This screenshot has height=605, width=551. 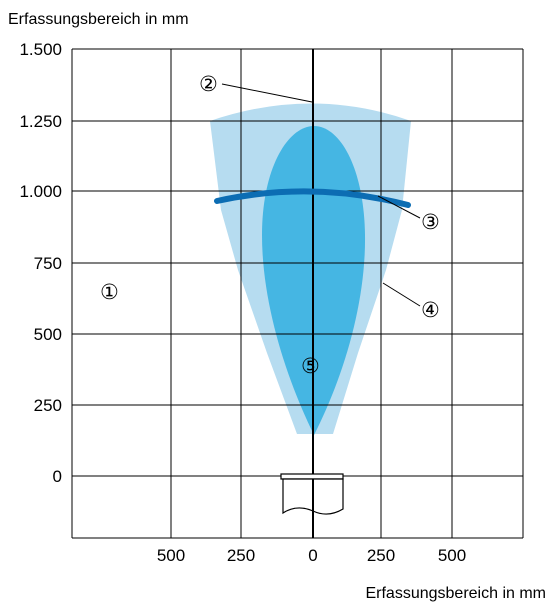 What do you see at coordinates (40, 191) in the screenshot?
I see `y-tick-label: 1.000` at bounding box center [40, 191].